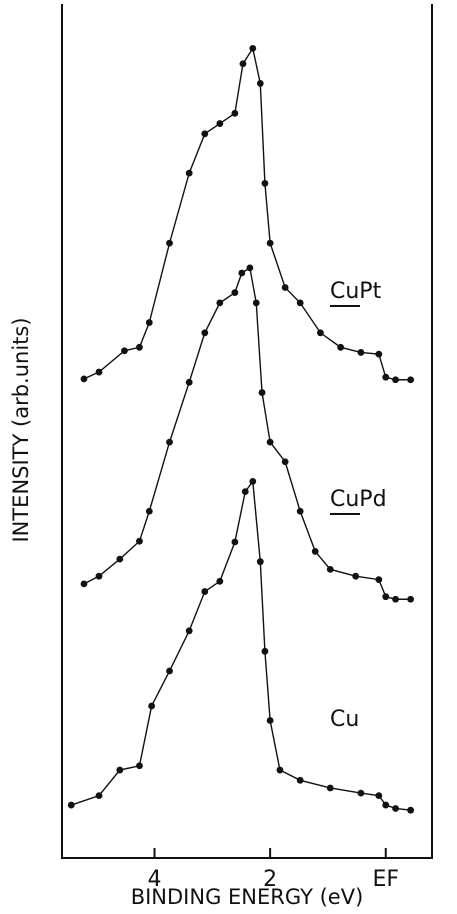  What do you see at coordinates (247, 897) in the screenshot?
I see `x-axis-title: BINDING ENERGY (eV)` at bounding box center [247, 897].